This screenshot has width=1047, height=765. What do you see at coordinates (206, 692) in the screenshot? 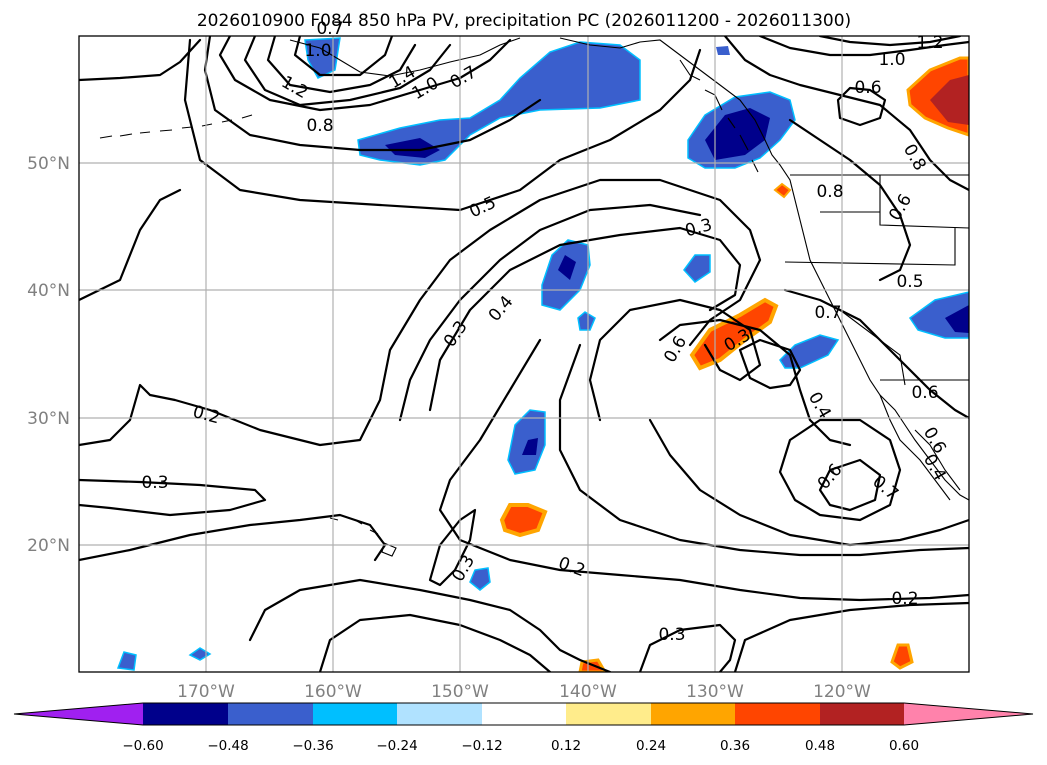
I see `lon-label: 170°W` at bounding box center [206, 692].